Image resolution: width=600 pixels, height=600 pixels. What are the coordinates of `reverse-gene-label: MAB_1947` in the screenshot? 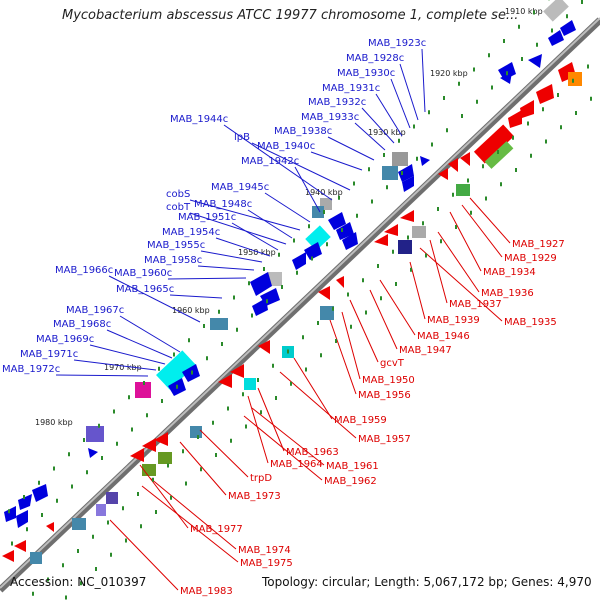 It's located at (425, 350).